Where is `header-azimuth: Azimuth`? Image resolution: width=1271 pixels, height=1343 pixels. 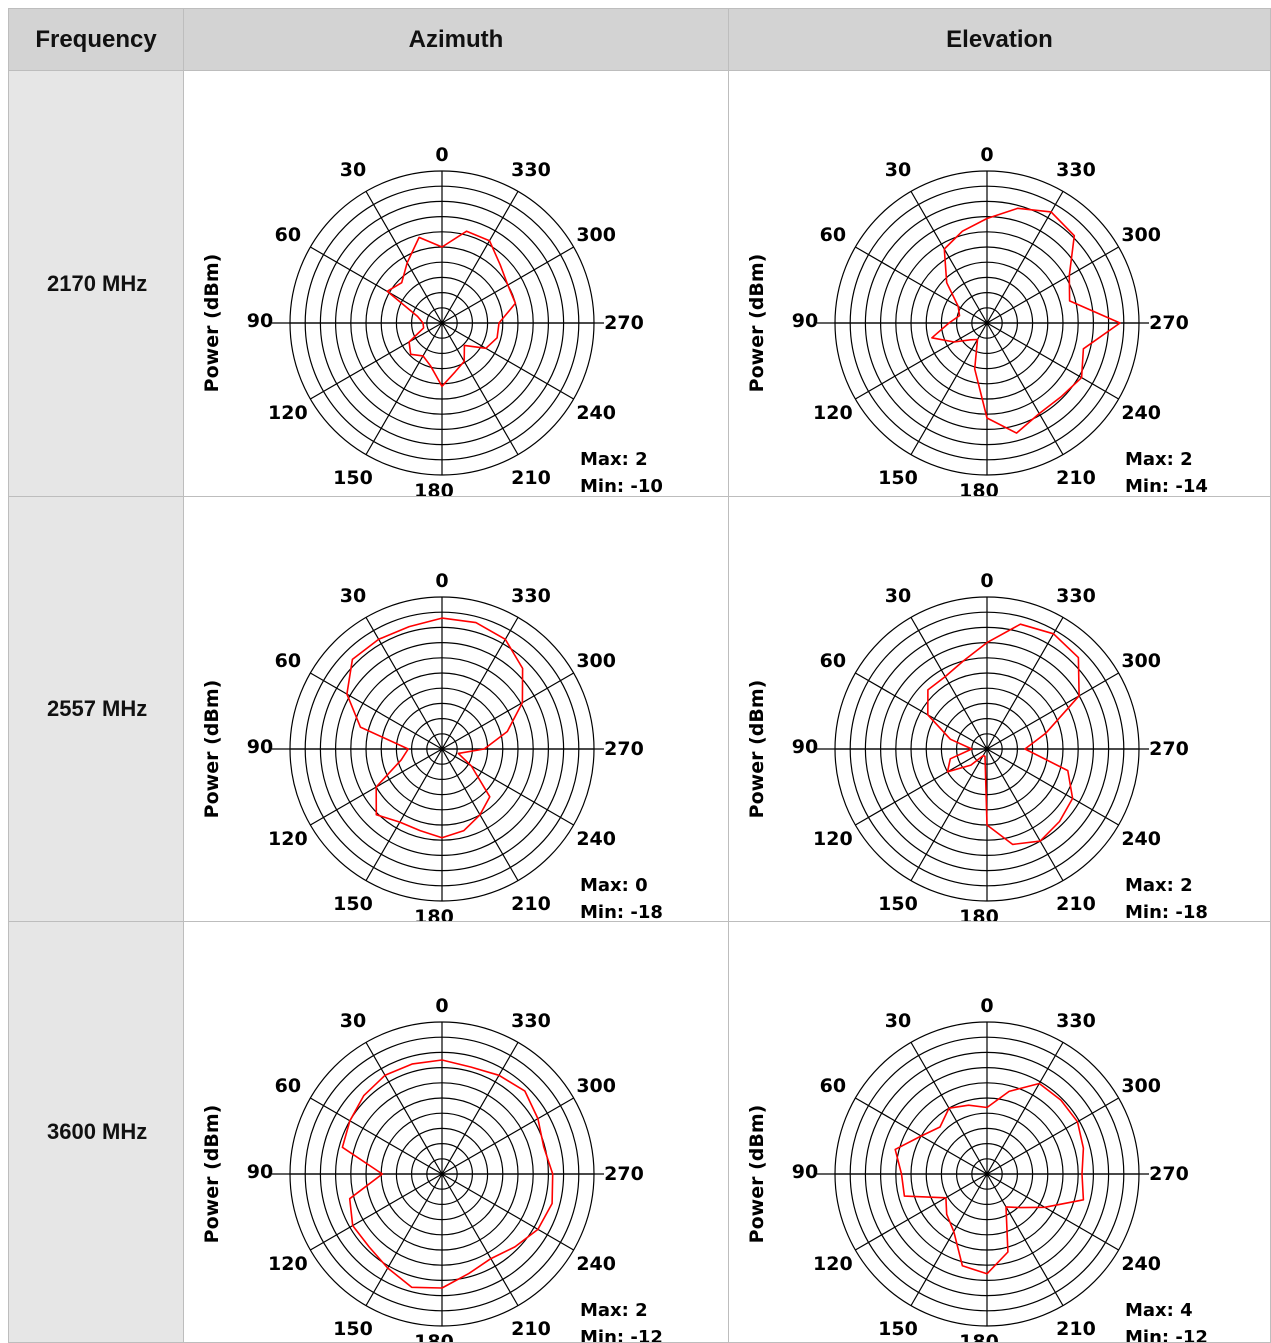 header-azimuth: Azimuth is located at coordinates (456, 39).